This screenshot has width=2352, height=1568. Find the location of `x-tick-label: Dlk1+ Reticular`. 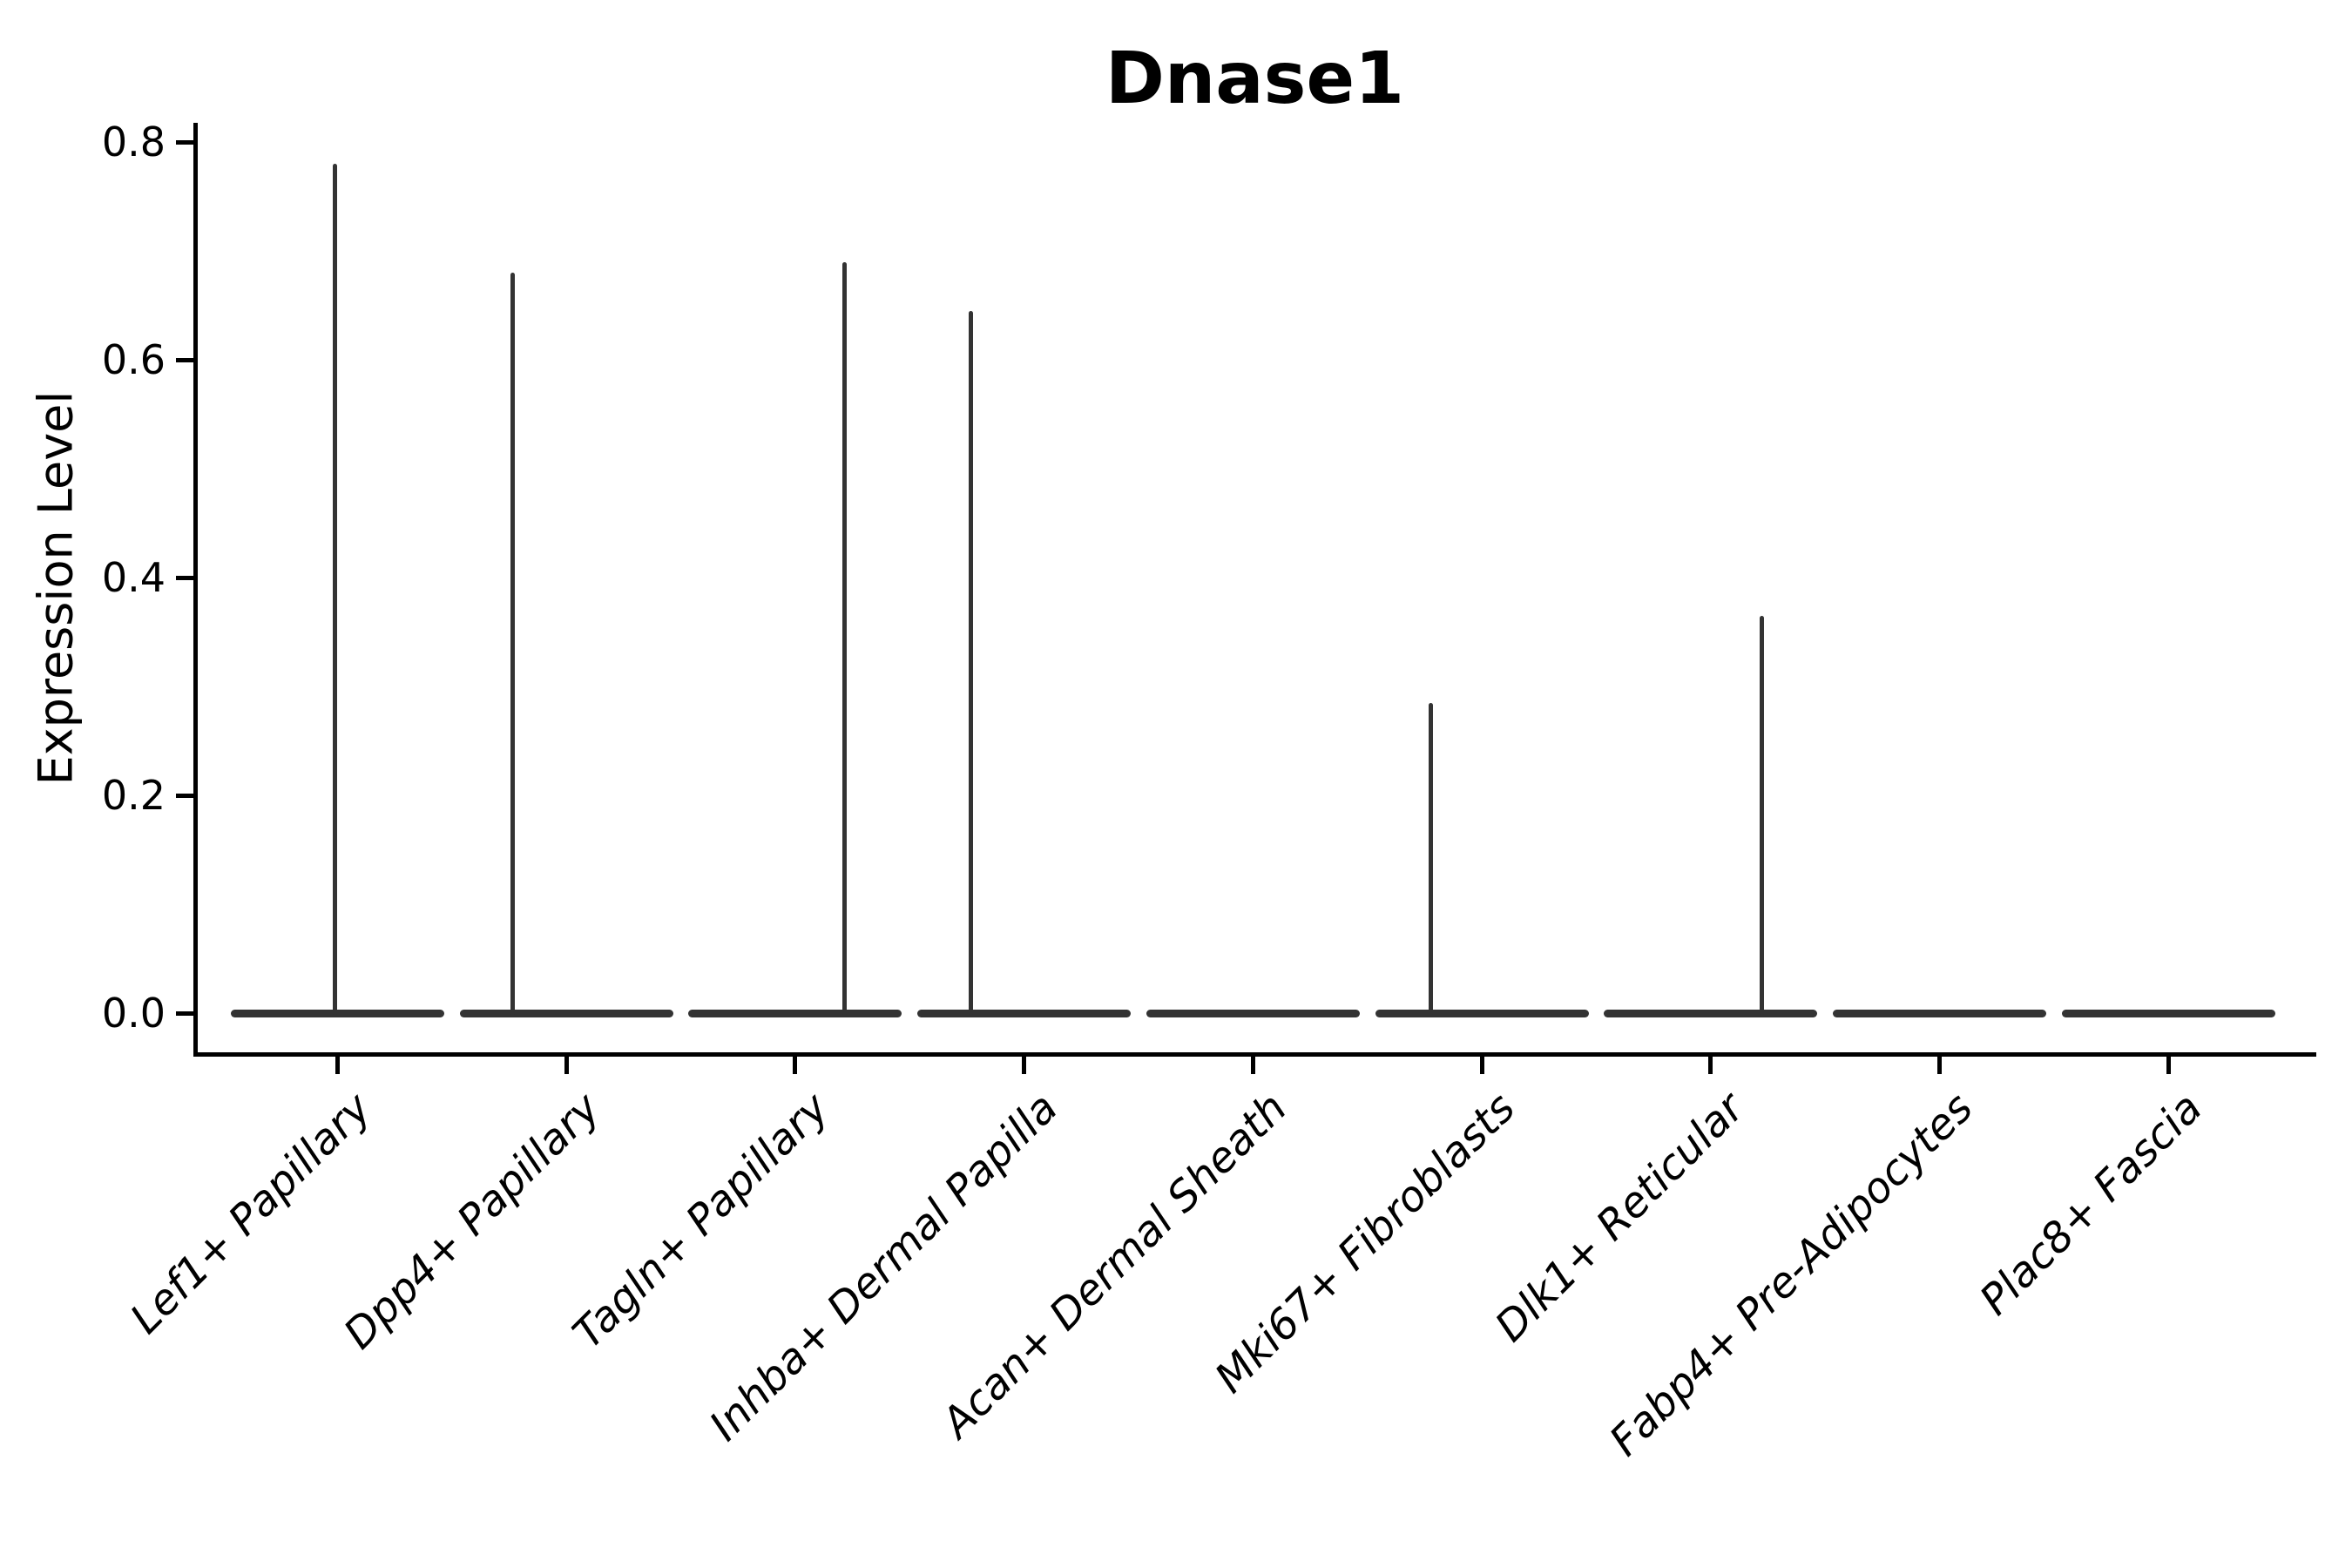

x-tick-label: Dlk1+ Reticular is located at coordinates (1619, 1217).